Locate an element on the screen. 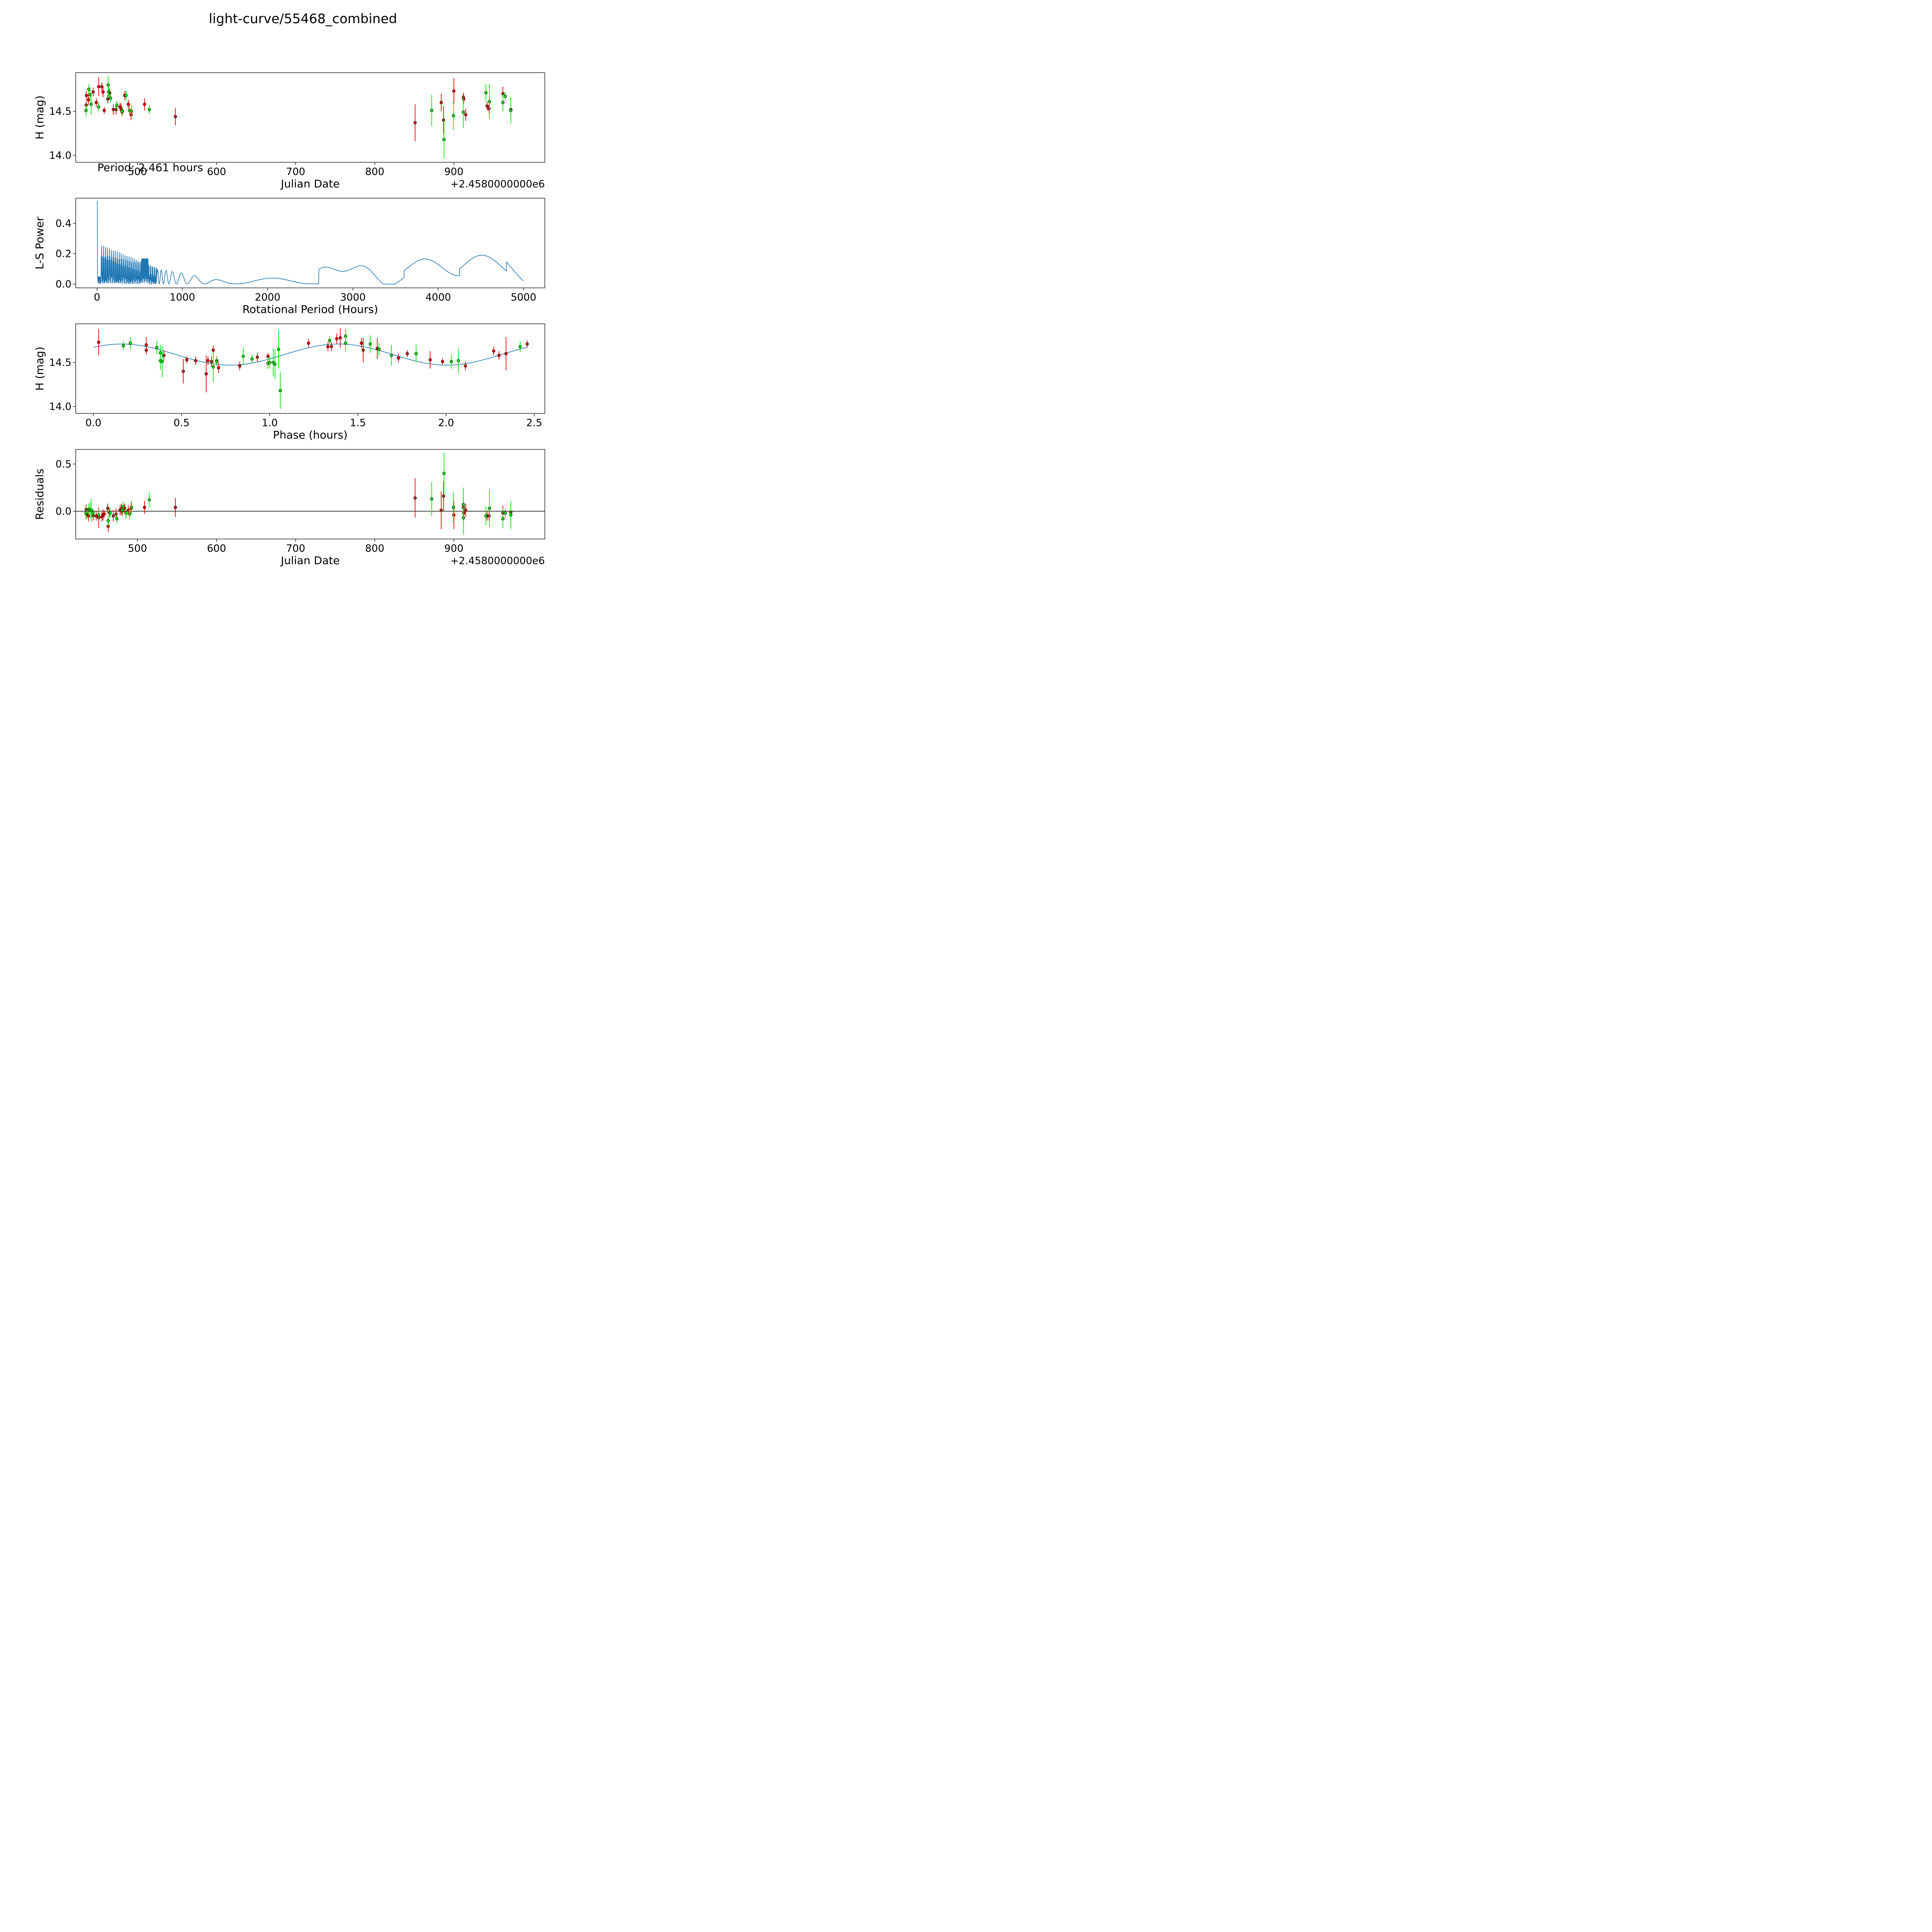  y-tick-label: 0.0 is located at coordinates (64, 512).